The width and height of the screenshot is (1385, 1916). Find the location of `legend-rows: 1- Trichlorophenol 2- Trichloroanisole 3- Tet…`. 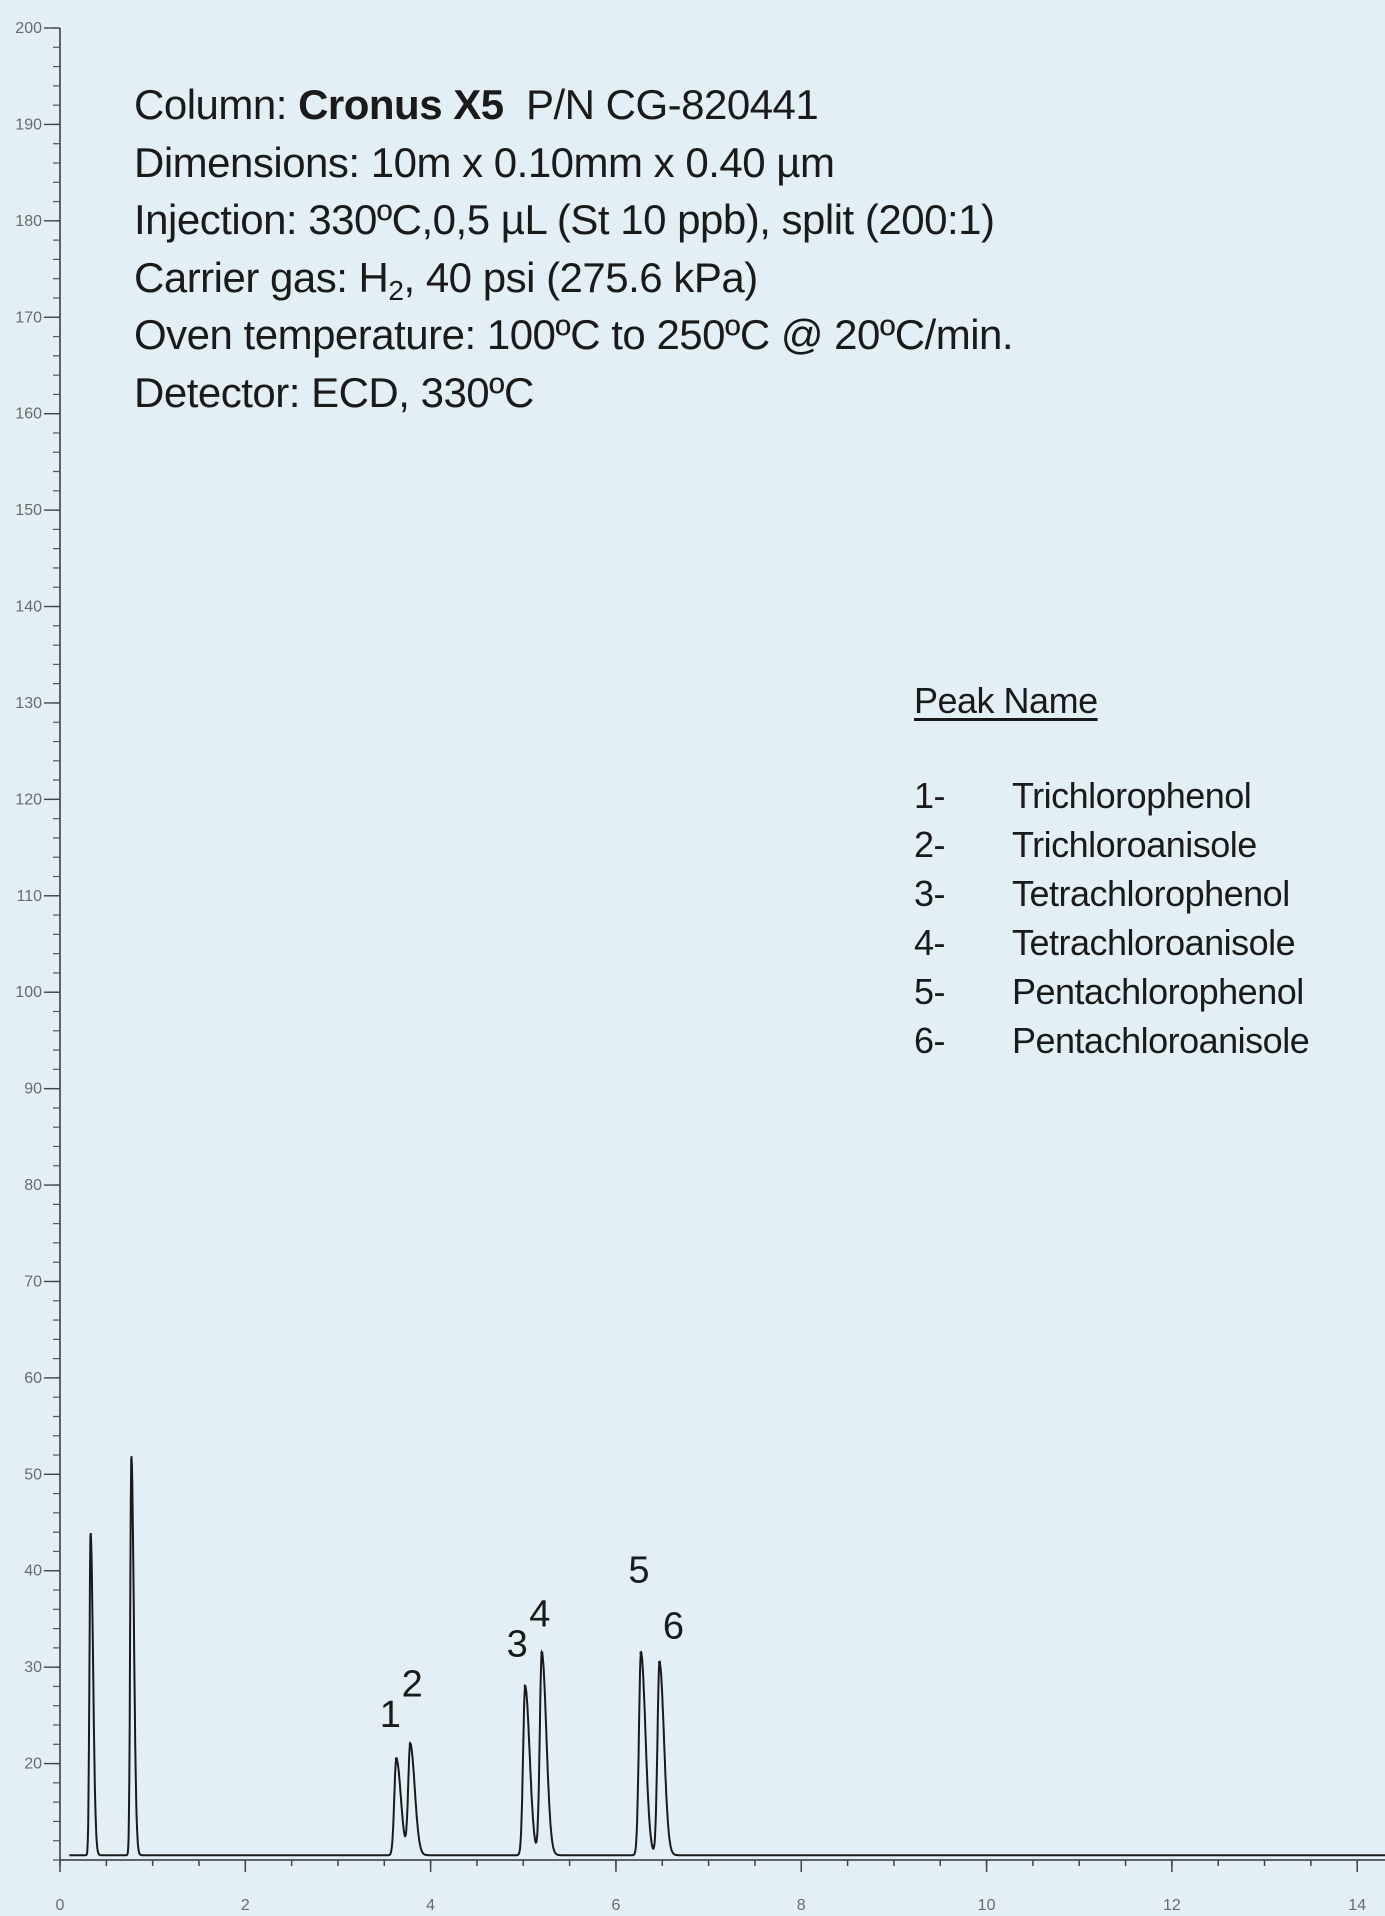

legend-rows: 1- Trichlorophenol 2- Trichloroanisole 3- Tet… is located at coordinates (1112, 918).